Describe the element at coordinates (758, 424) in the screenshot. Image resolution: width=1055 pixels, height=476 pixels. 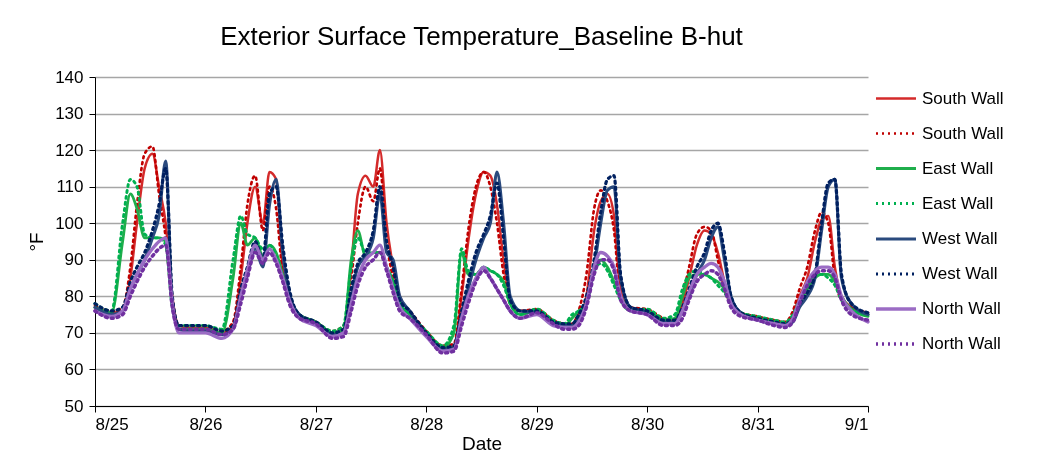
I see `x-tick-label: 8/31` at that location.